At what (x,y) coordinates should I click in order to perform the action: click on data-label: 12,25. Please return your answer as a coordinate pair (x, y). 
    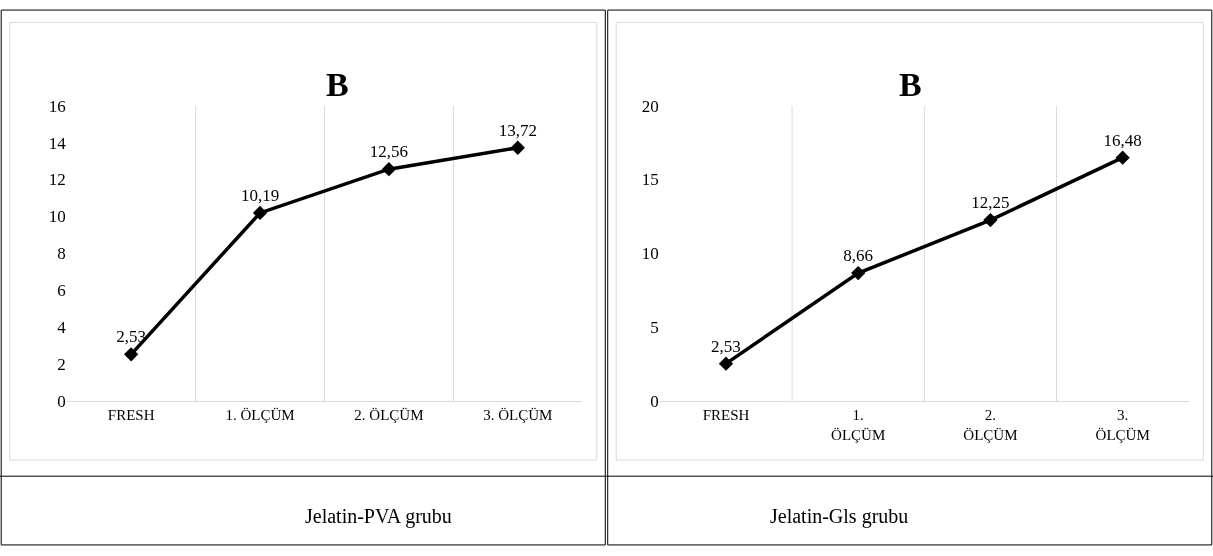
    Looking at the image, I should click on (990, 202).